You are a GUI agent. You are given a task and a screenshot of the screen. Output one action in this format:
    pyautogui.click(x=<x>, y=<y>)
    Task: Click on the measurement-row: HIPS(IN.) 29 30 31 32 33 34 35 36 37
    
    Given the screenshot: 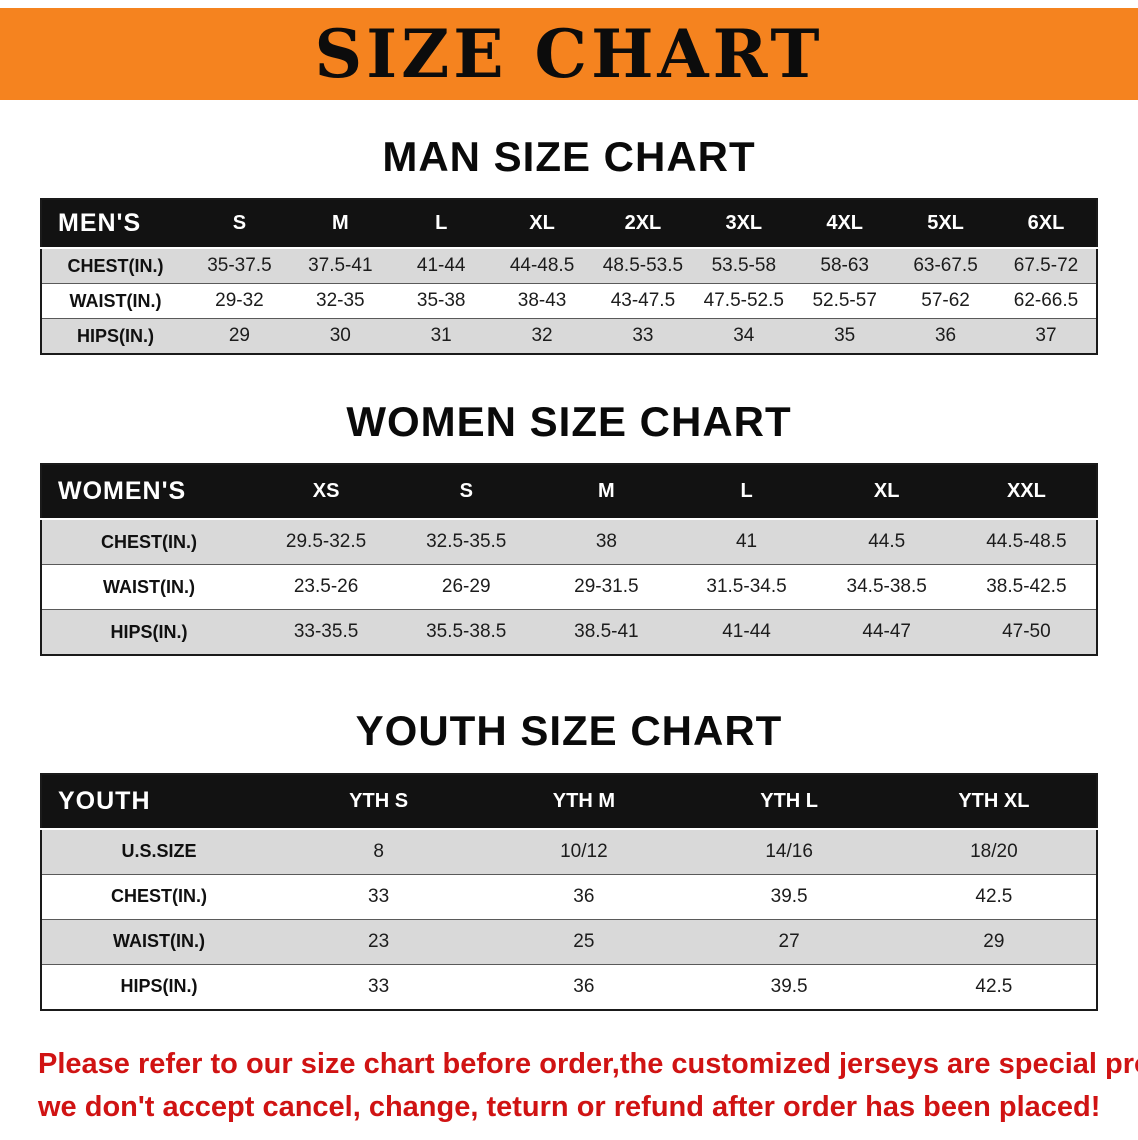 What is the action you would take?
    pyautogui.click(x=569, y=336)
    